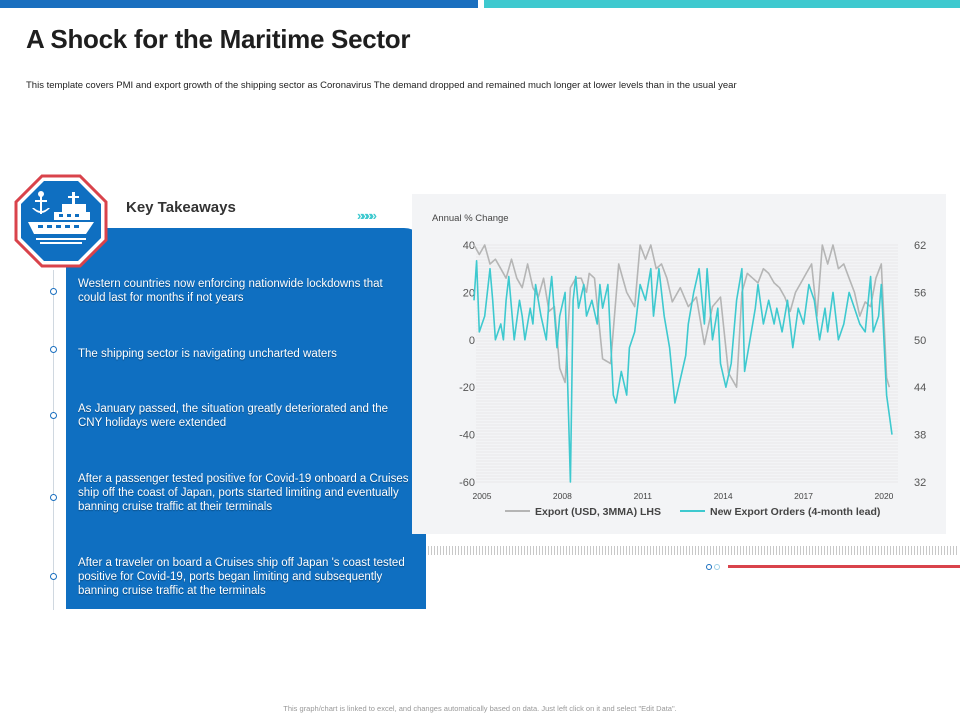 Image resolution: width=960 pixels, height=720 pixels. What do you see at coordinates (61, 221) in the screenshot?
I see `anchor-ship-icon` at bounding box center [61, 221].